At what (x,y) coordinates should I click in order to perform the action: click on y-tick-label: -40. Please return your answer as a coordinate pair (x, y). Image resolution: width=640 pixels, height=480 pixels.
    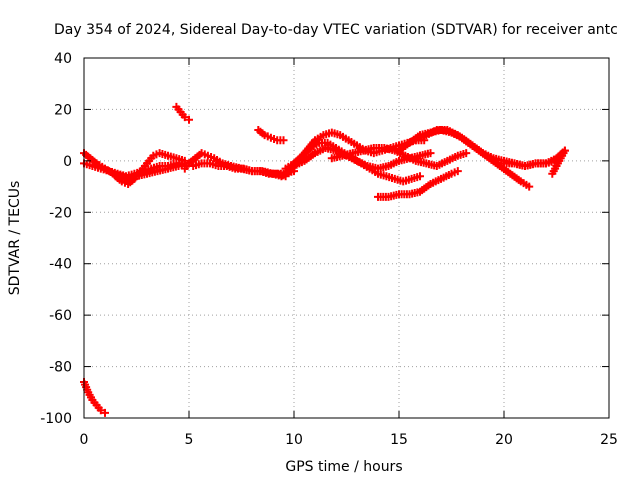
    Looking at the image, I should click on (60, 265).